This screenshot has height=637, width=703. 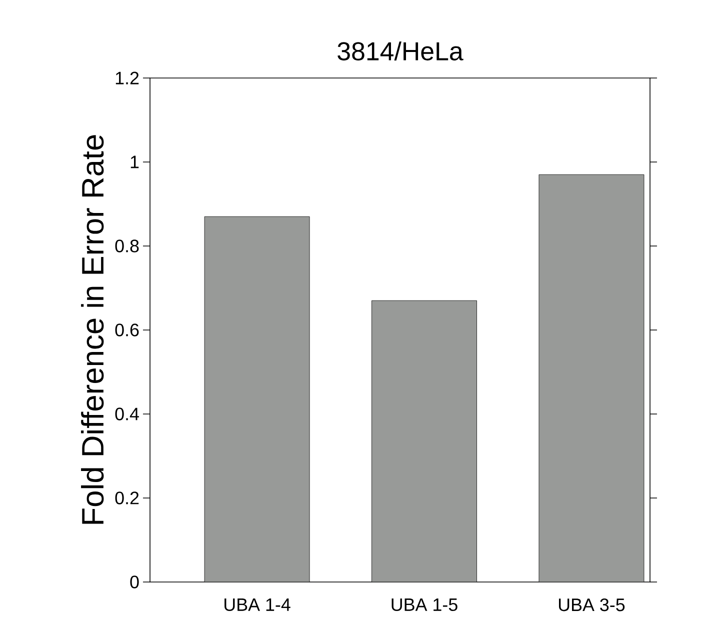 I want to click on y-axis-title: Fold Difference in Error Rate, so click(x=92, y=329).